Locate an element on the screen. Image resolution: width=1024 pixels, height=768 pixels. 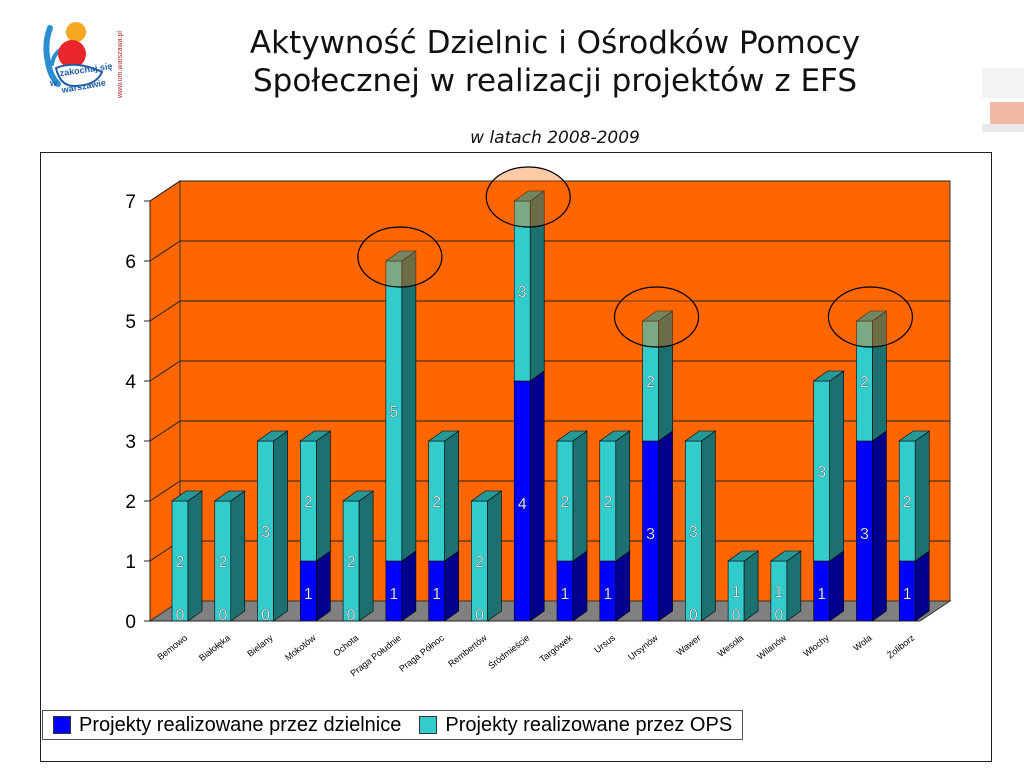
y-tick-label: 2 is located at coordinates (130, 502).